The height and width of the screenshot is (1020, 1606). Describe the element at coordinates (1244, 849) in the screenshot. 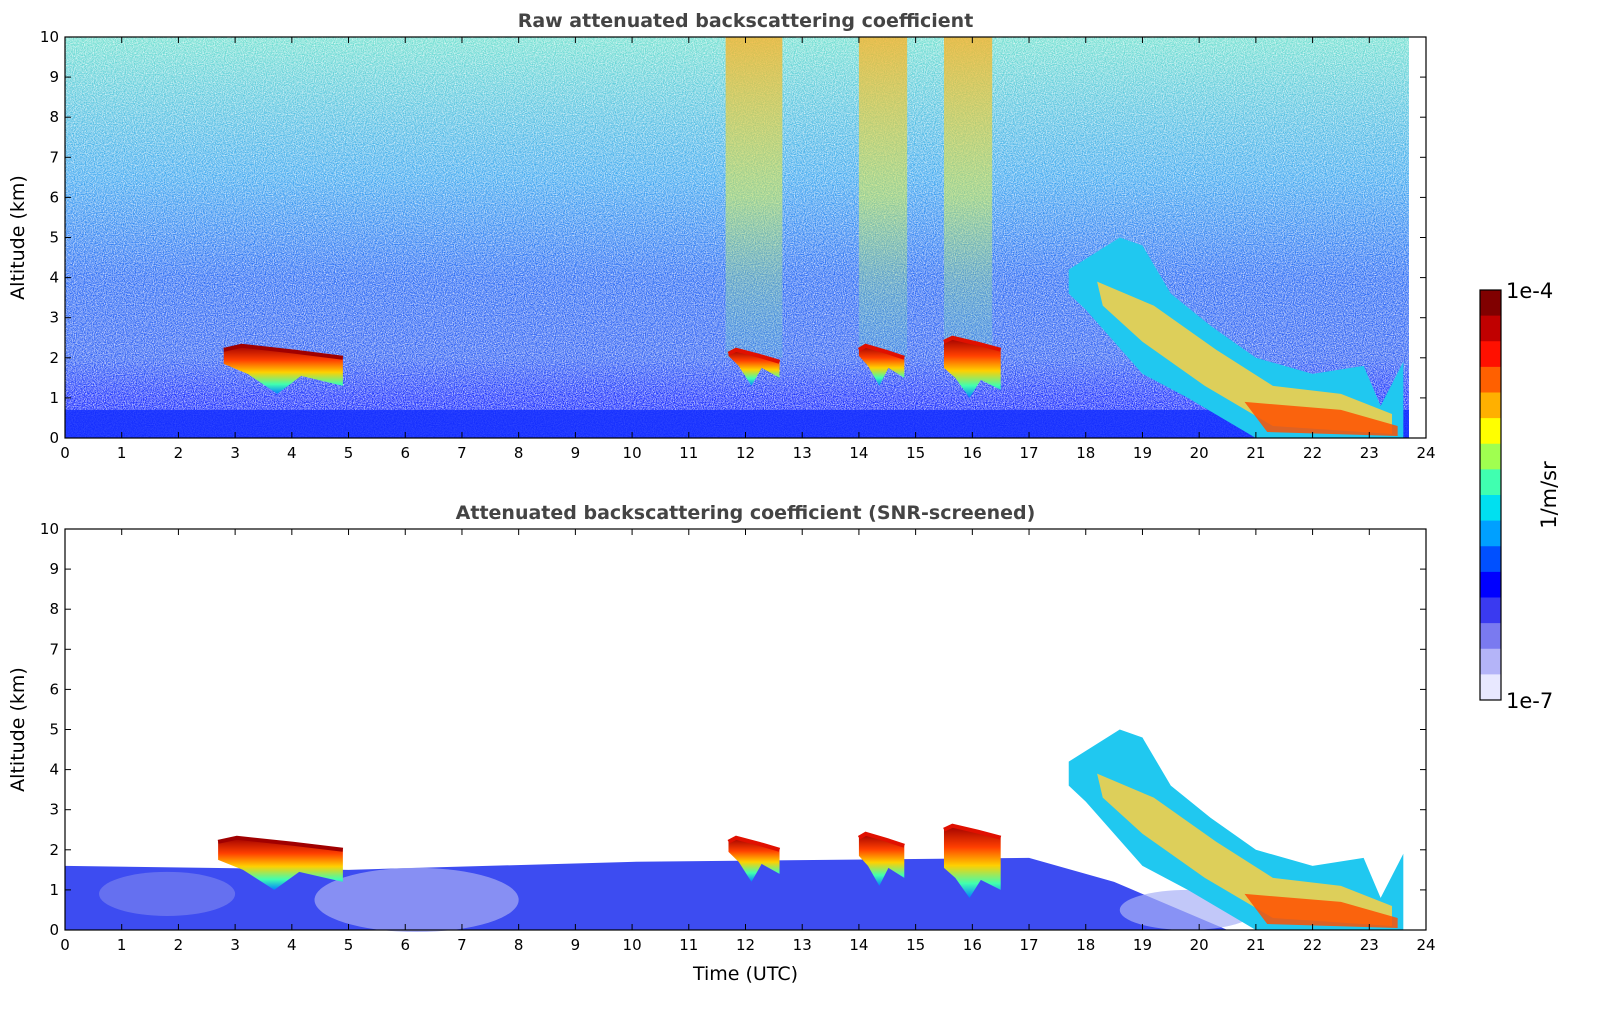

I see `aerosol-core` at that location.